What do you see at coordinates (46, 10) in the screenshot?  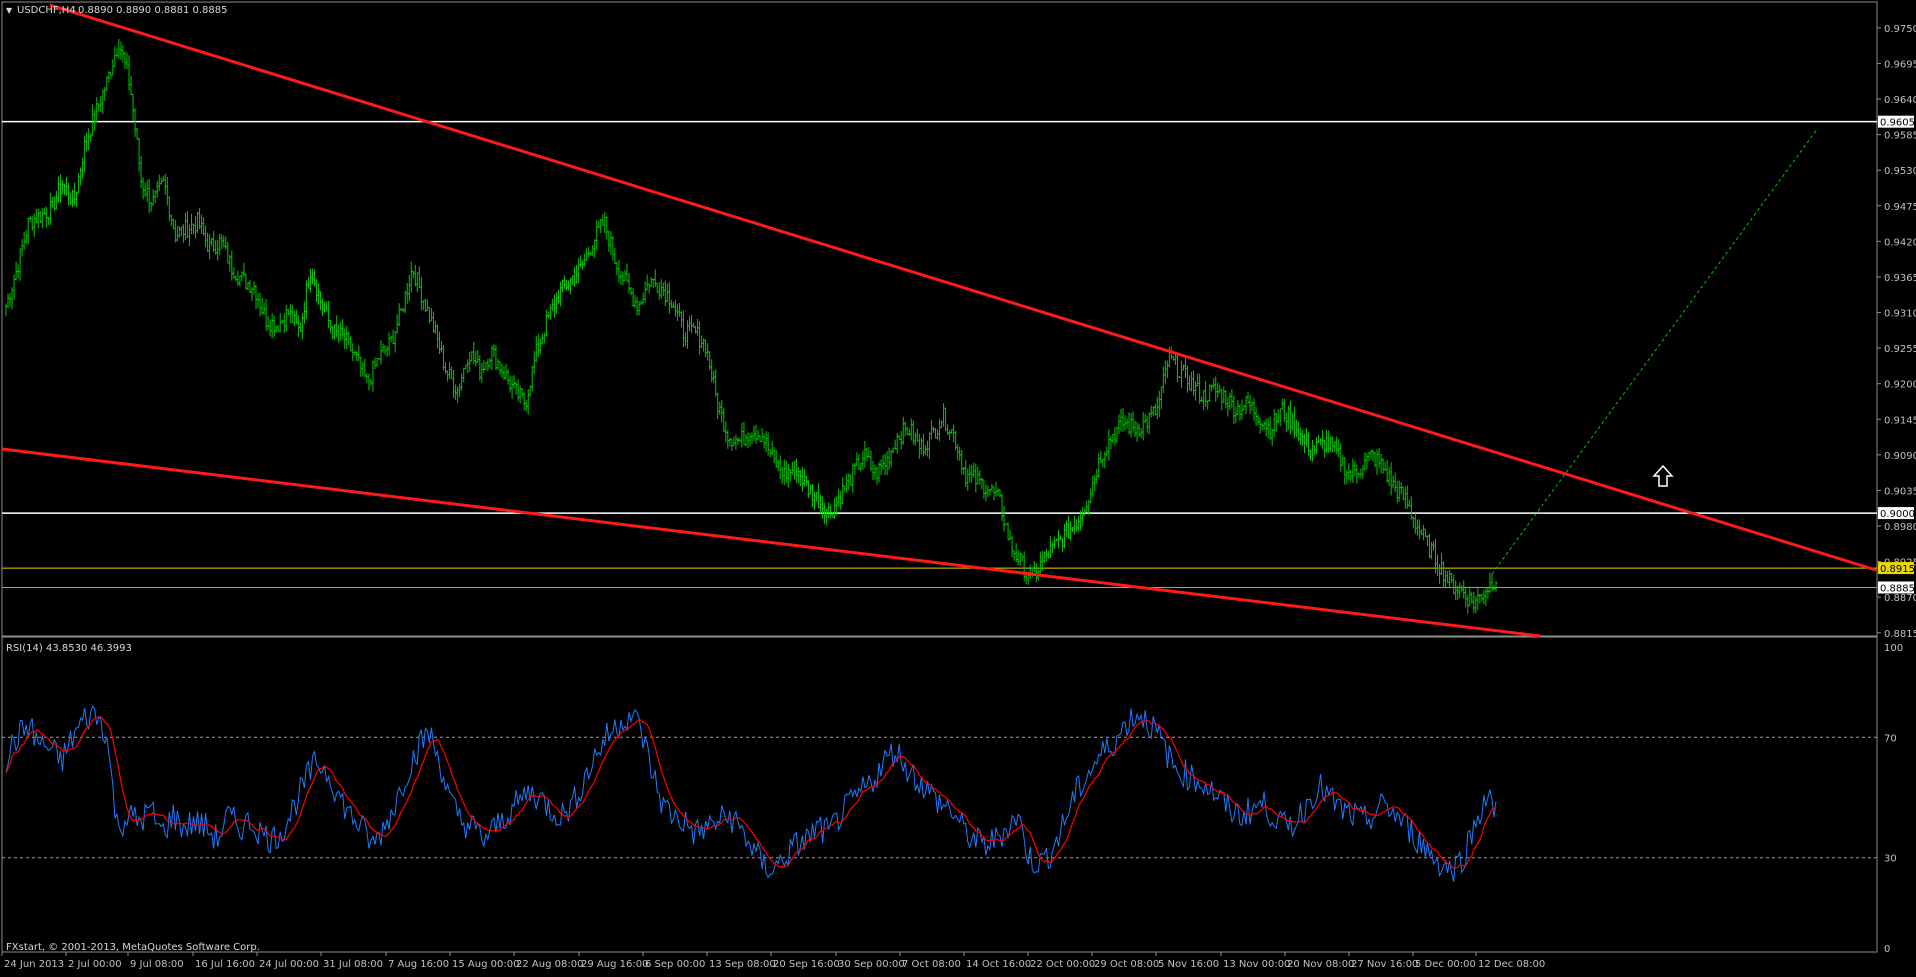 I see `symbol-title: USDCHF,H4` at bounding box center [46, 10].